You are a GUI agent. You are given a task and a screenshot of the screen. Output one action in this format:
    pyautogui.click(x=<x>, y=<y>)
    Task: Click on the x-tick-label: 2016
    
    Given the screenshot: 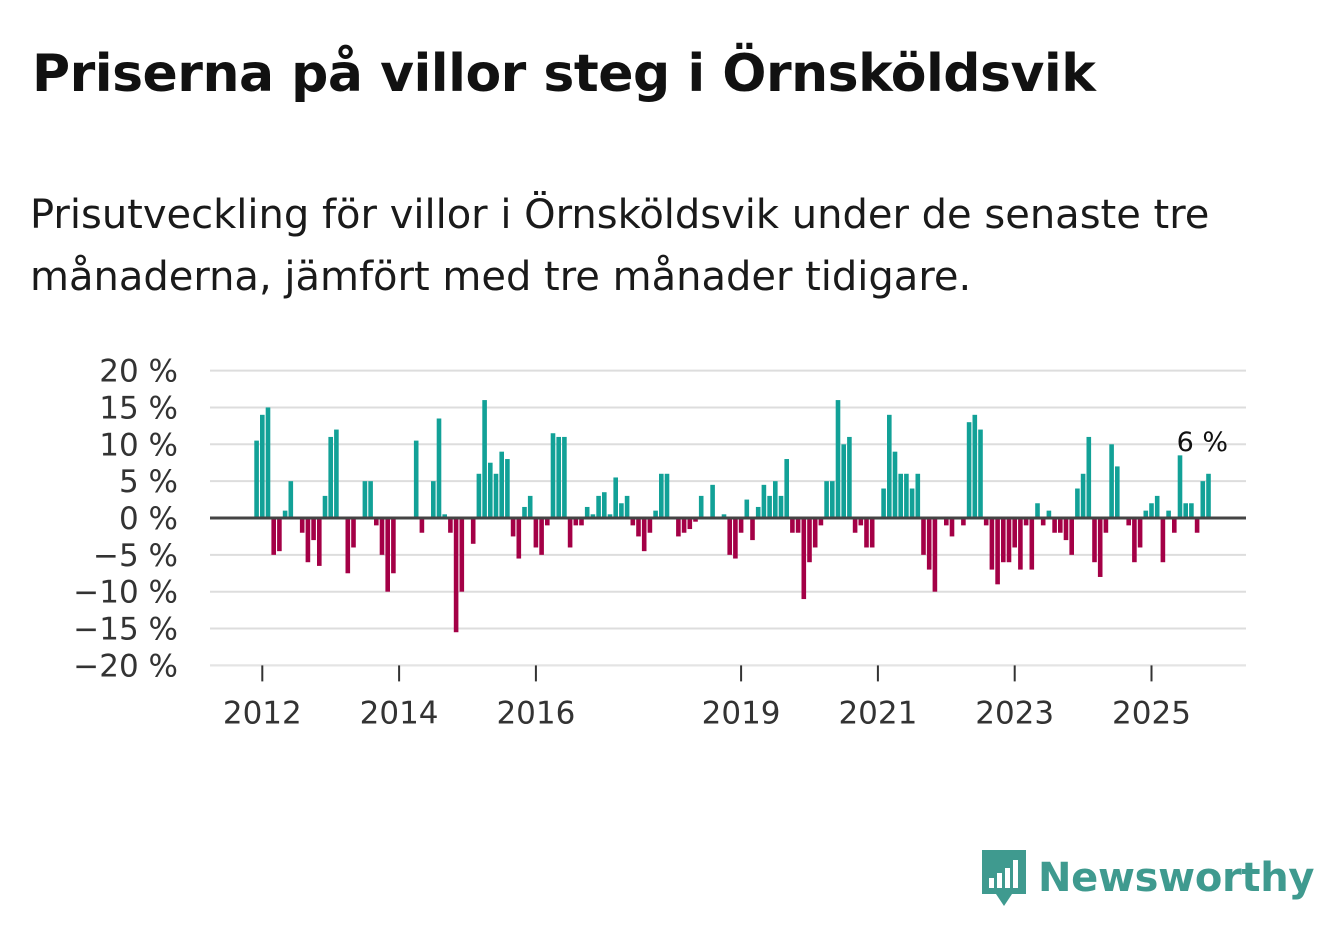 What is the action you would take?
    pyautogui.click(x=535, y=713)
    